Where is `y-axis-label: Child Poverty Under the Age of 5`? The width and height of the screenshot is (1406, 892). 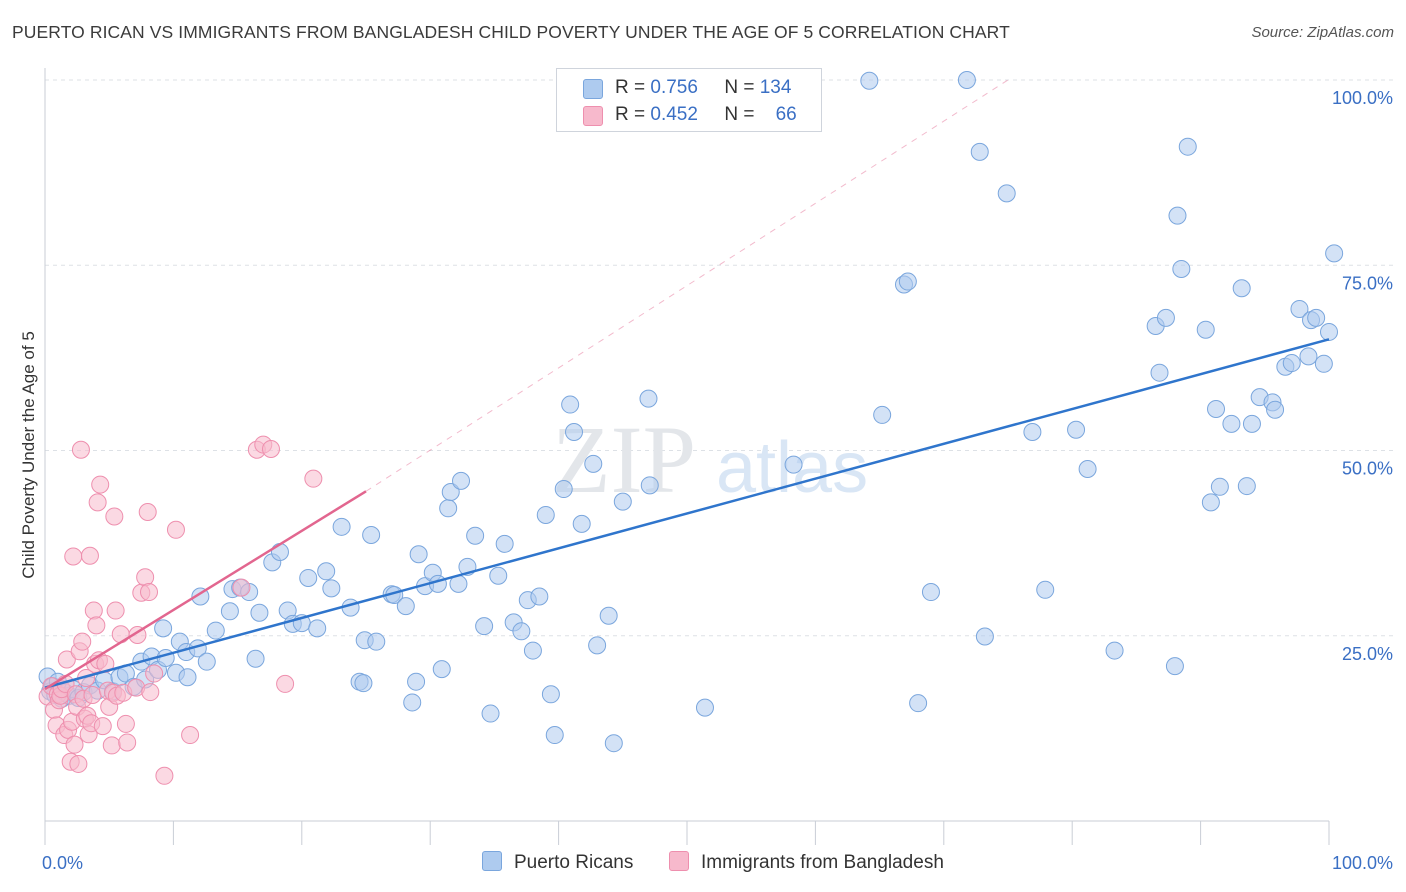 y-axis-label: Child Poverty Under the Age of 5 is located at coordinates (28, 455).